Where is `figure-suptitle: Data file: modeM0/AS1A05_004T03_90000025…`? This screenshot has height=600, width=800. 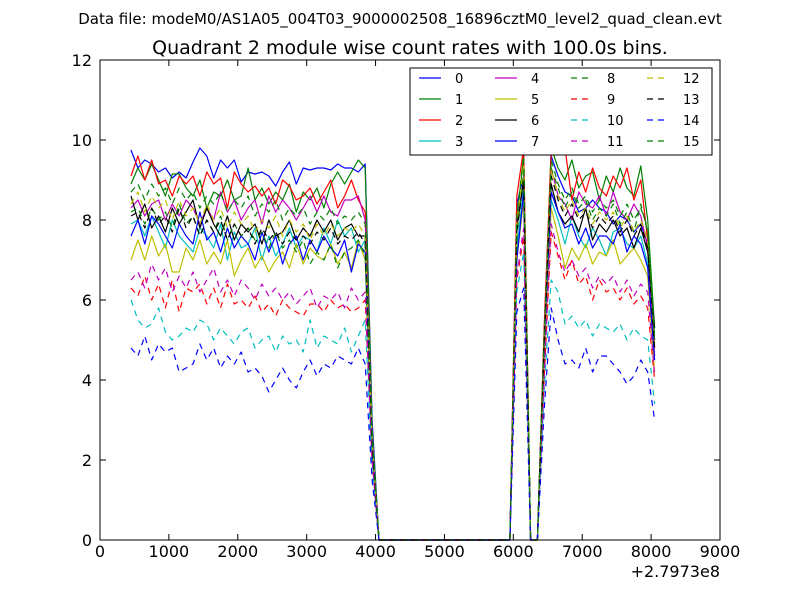 figure-suptitle: Data file: modeM0/AS1A05_004T03_90000025… is located at coordinates (400, 19).